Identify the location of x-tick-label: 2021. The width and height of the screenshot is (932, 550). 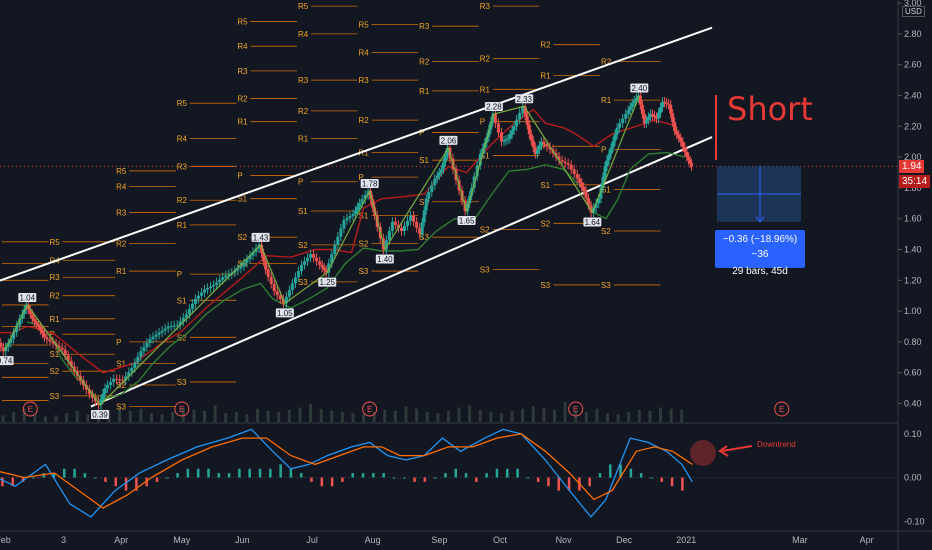
(686, 540).